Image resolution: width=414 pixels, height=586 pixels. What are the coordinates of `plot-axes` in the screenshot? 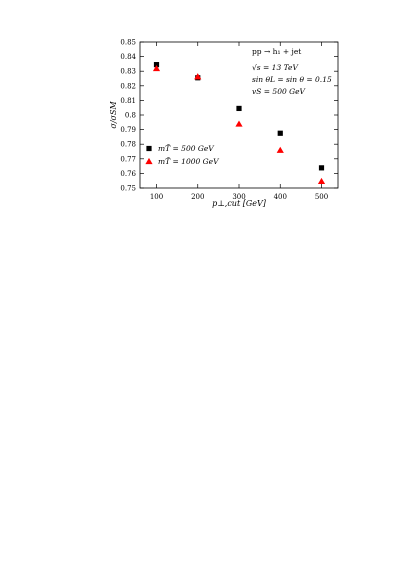 It's located at (239, 115).